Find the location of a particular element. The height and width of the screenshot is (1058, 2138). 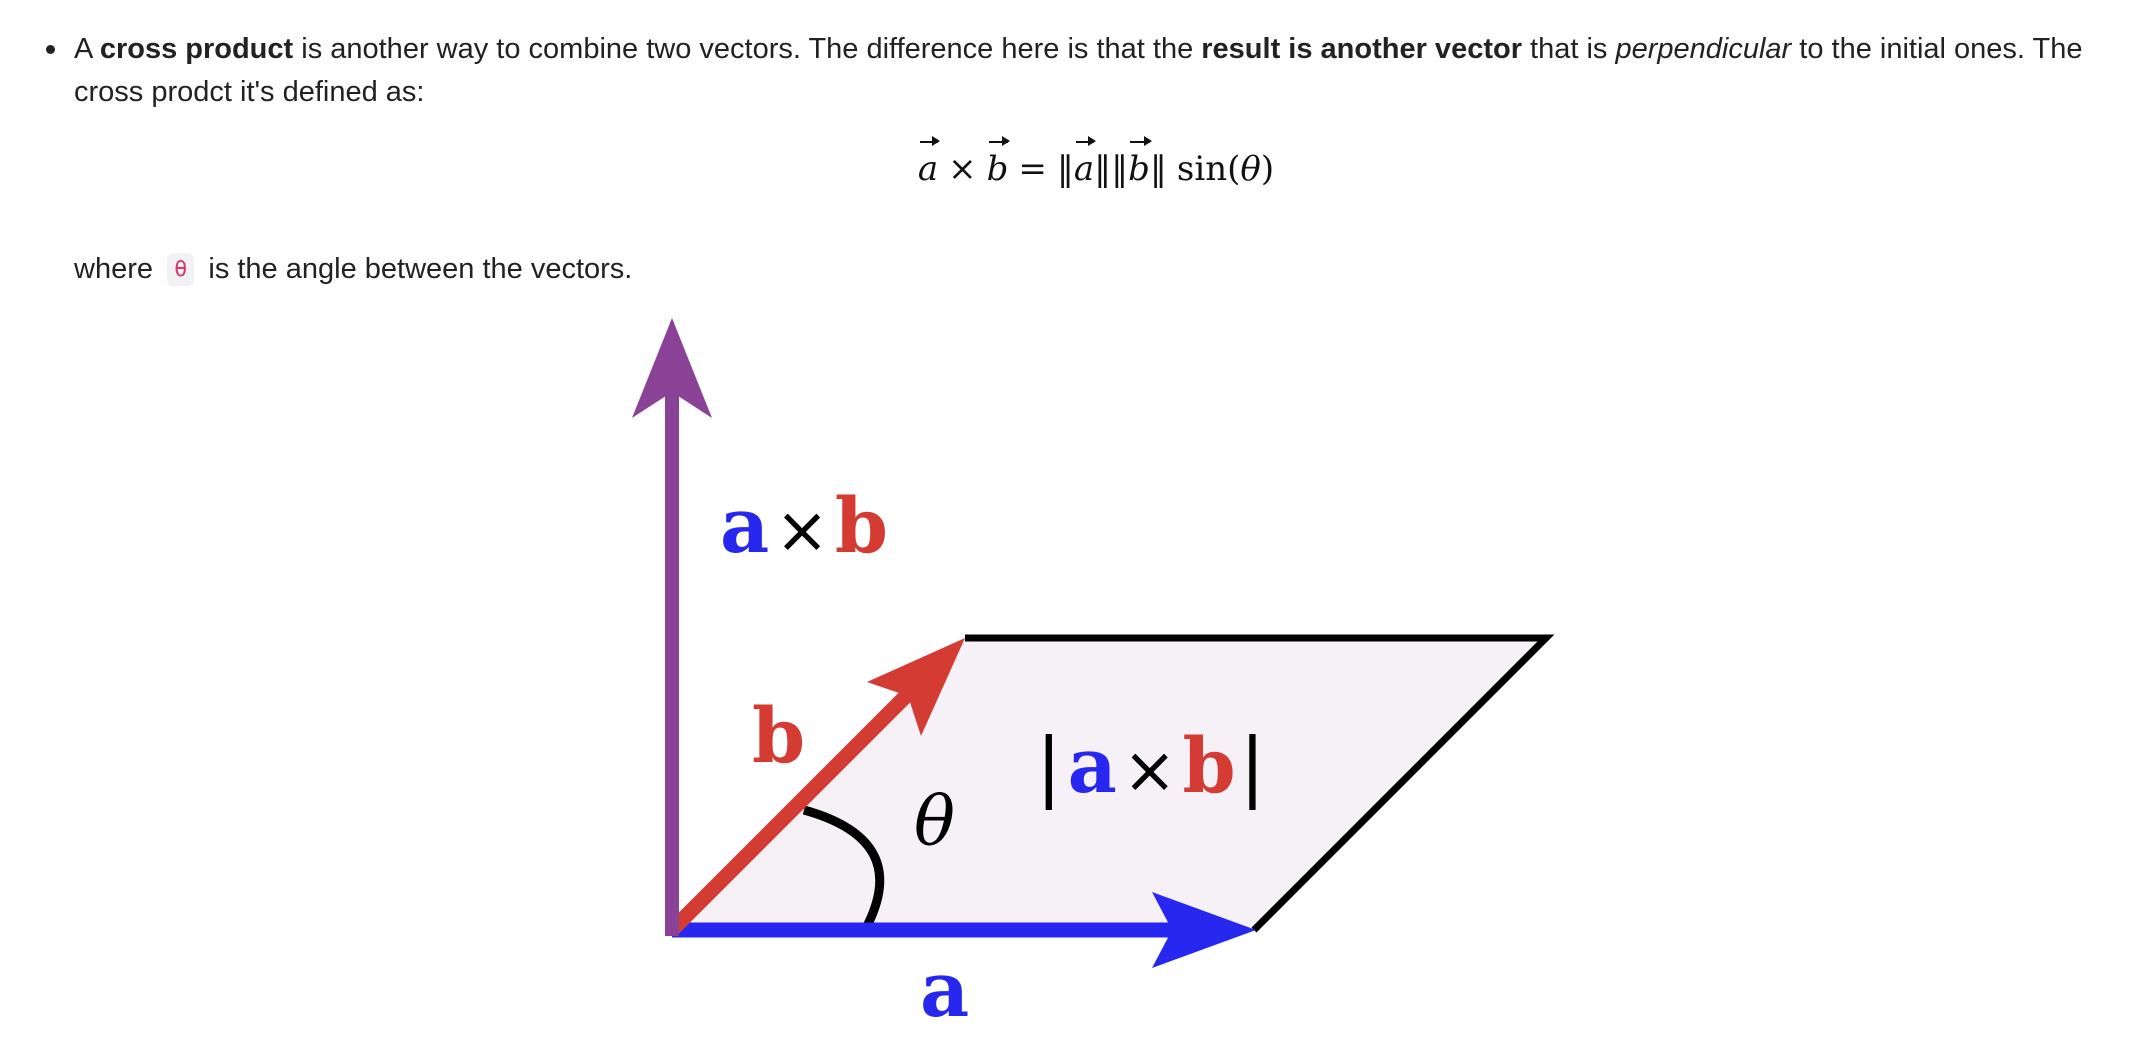

cross-label-times: × is located at coordinates (802, 531).